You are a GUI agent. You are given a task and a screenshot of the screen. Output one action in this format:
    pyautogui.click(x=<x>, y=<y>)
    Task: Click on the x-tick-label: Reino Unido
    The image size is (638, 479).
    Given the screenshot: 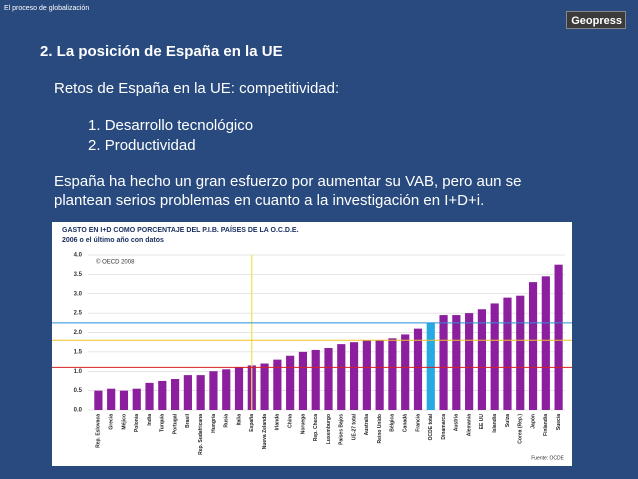 What is the action you would take?
    pyautogui.click(x=380, y=428)
    